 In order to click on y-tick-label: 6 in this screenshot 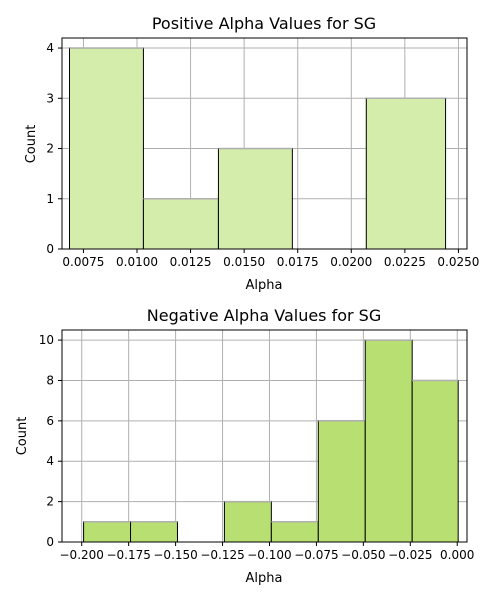, I will do `click(50, 421)`.